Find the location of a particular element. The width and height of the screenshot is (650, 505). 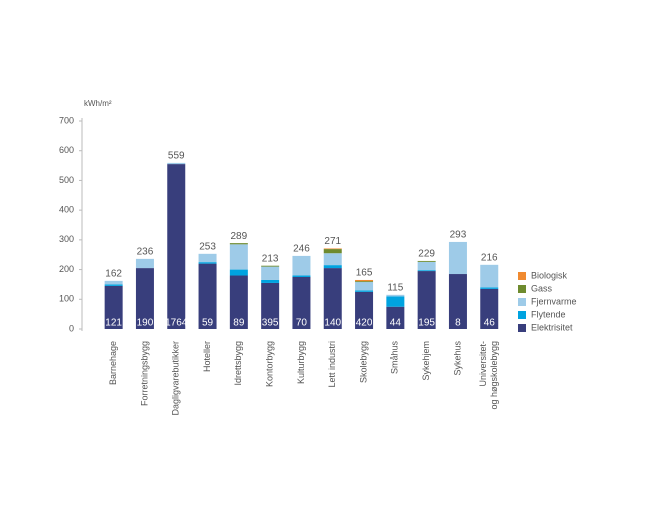

legend-label: Elektrisitet is located at coordinates (552, 327).